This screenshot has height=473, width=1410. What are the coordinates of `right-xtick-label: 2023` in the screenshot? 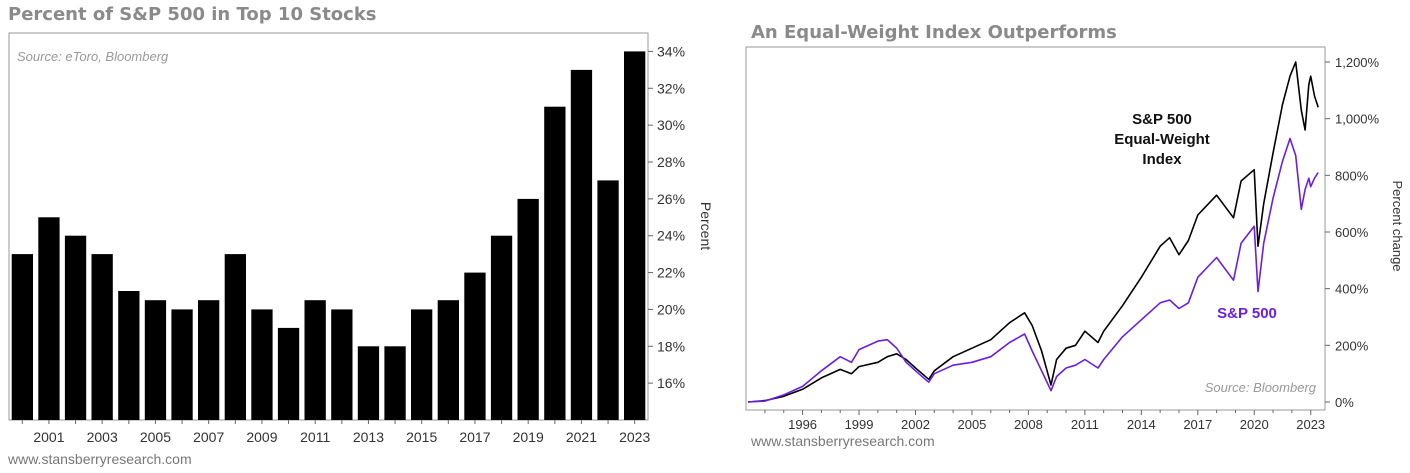 It's located at (1310, 424).